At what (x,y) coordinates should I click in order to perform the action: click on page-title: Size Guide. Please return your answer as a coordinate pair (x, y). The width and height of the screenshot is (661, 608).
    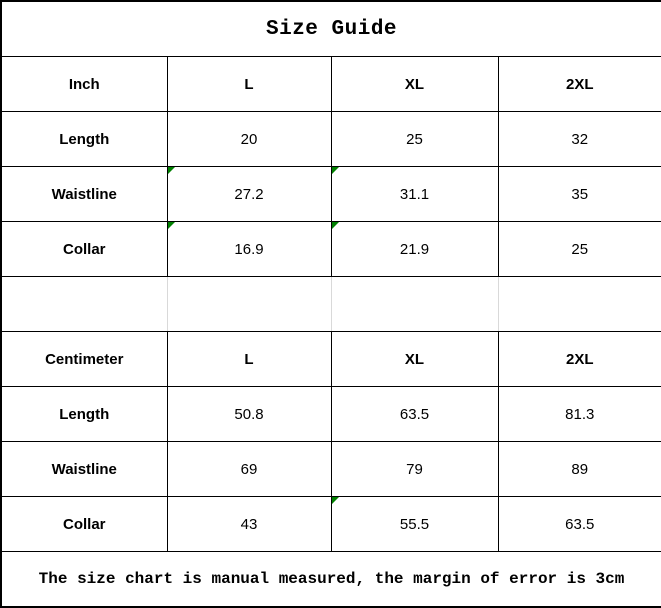
    Looking at the image, I should click on (331, 29).